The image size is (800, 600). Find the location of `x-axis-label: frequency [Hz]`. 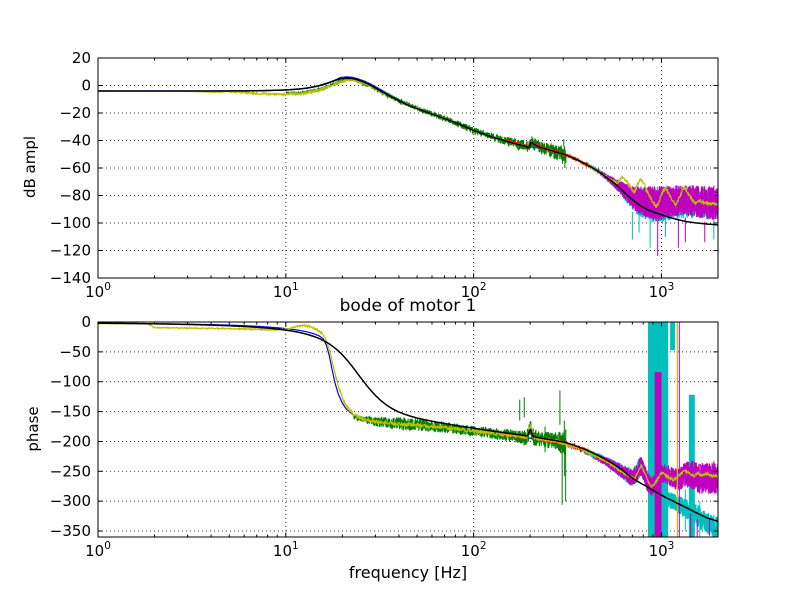

x-axis-label: frequency [Hz] is located at coordinates (408, 572).